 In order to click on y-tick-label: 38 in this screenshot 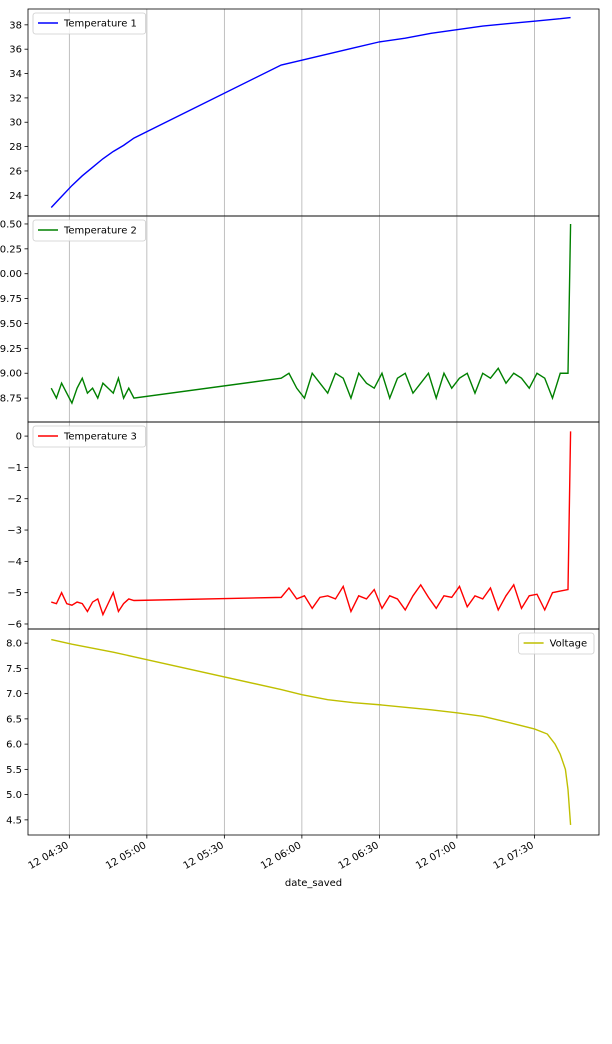, I will do `click(15, 25)`.